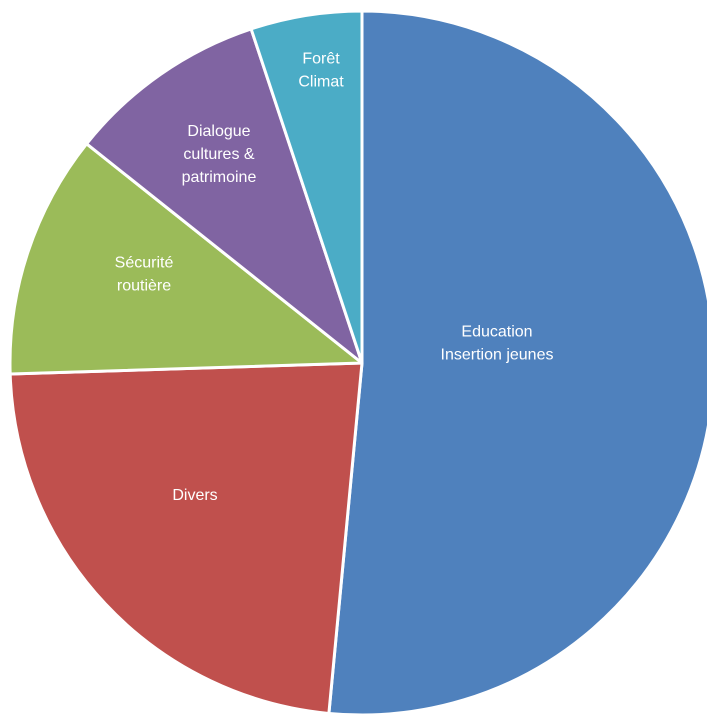 This screenshot has height=714, width=707. I want to click on pie-slice-label-line: Divers, so click(194, 495).